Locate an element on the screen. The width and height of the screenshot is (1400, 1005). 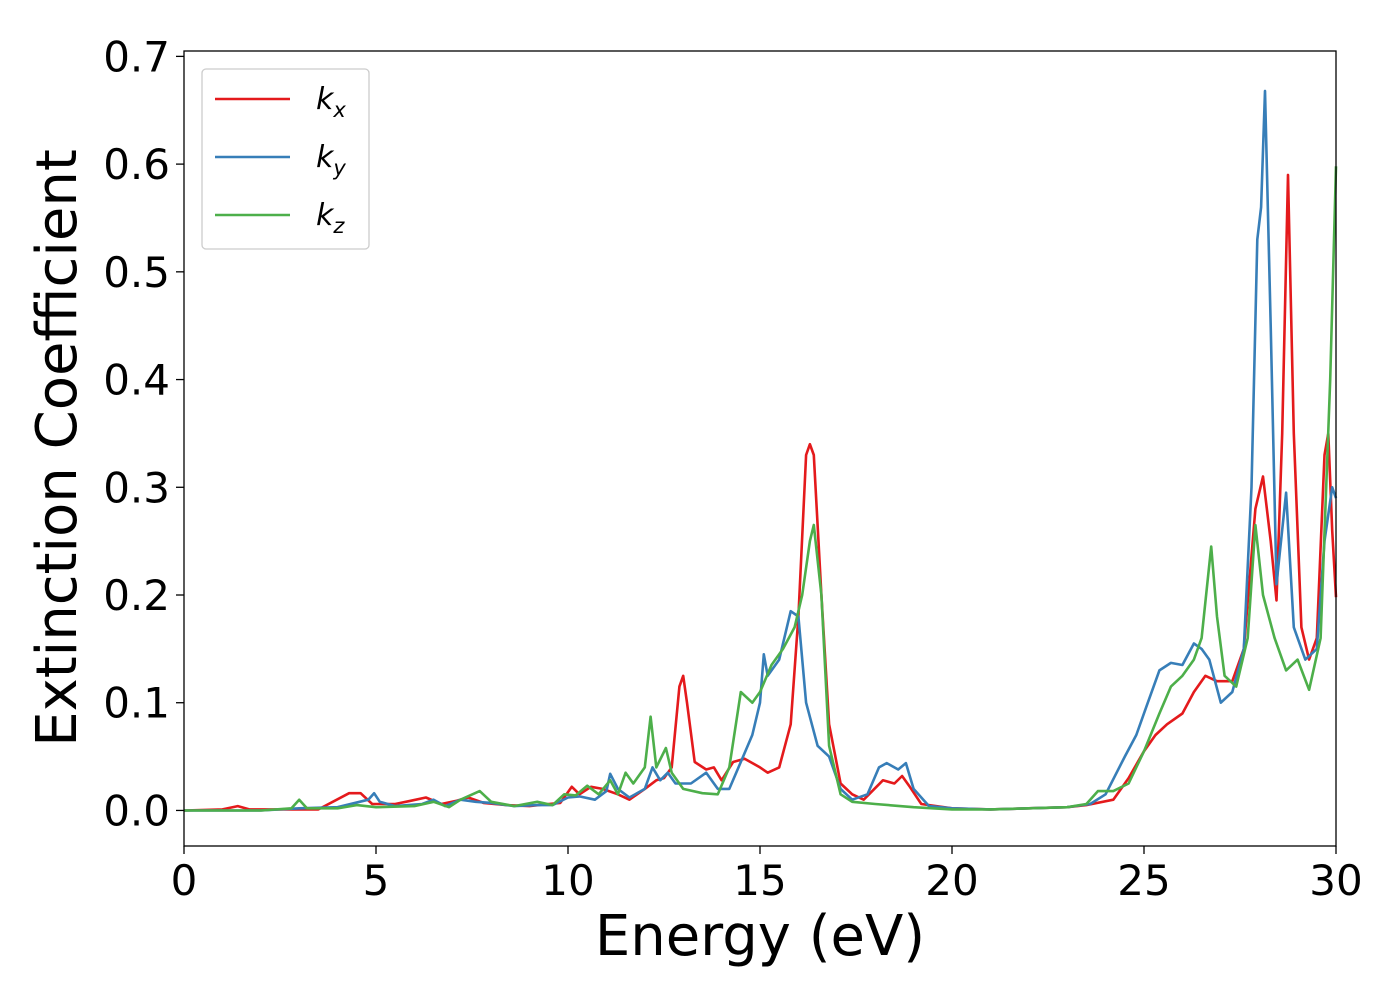
x-tick-label: 0 is located at coordinates (184, 880).